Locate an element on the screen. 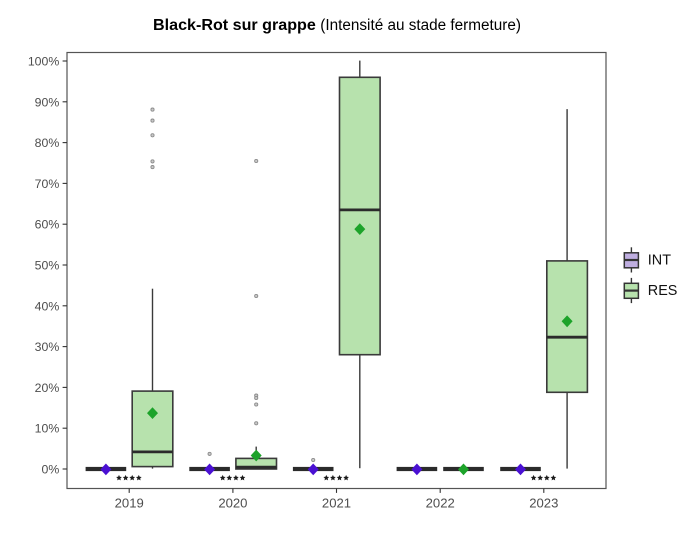  svg-text: 70% is located at coordinates (47, 184).